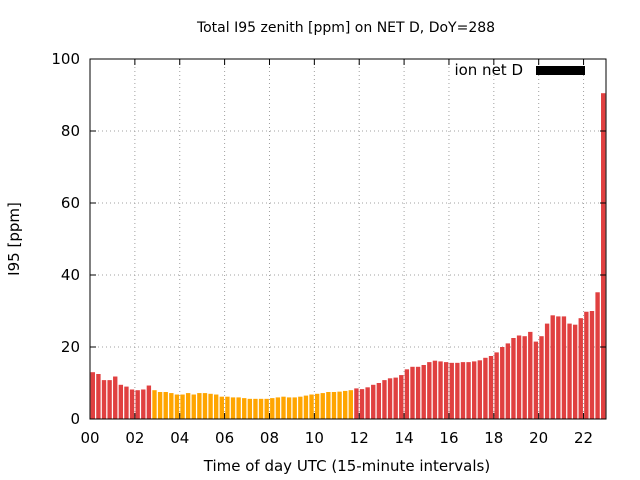 Image resolution: width=640 pixels, height=480 pixels. Describe the element at coordinates (89, 438) in the screenshot. I see `x-tick-label: 00` at that location.